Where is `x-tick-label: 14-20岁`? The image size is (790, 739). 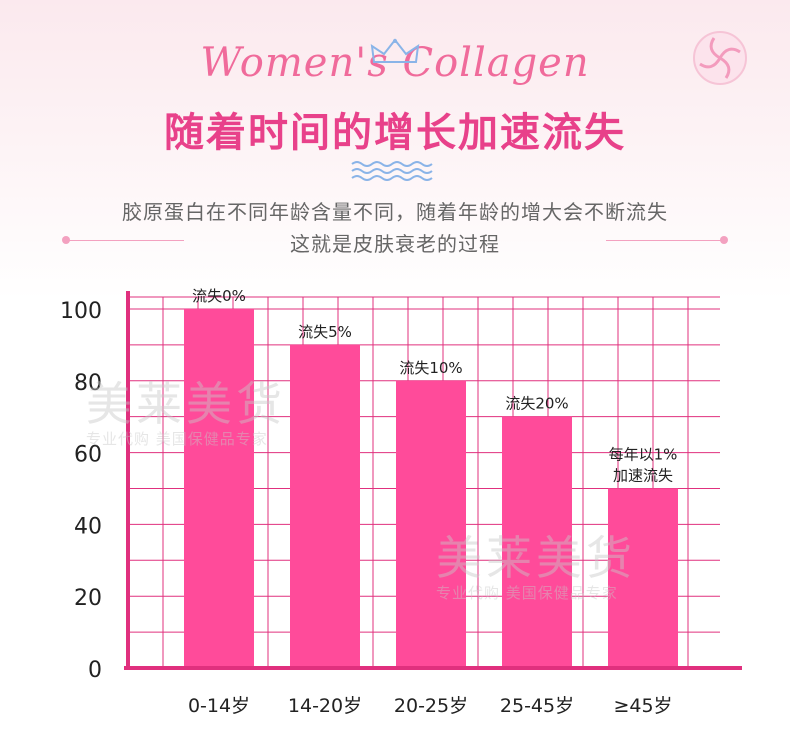 x-tick-label: 14-20岁 is located at coordinates (325, 706).